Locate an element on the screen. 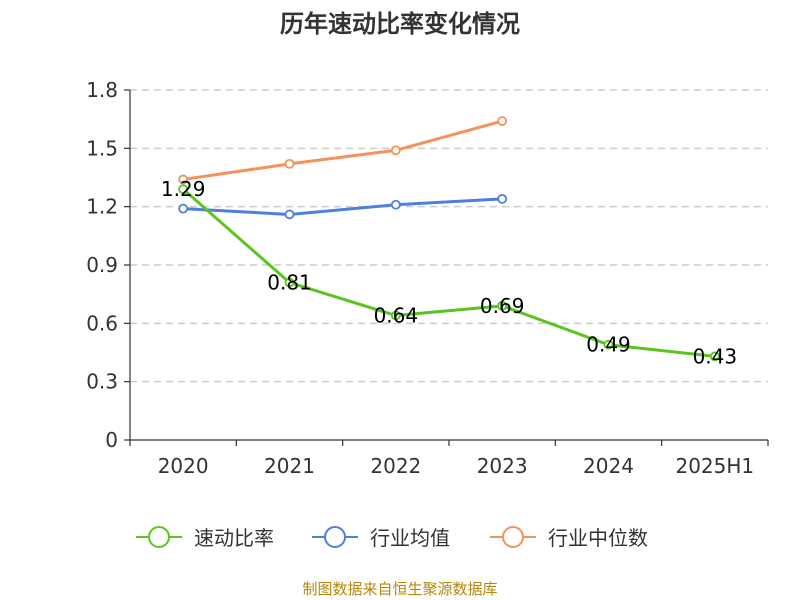 Image resolution: width=800 pixels, height=600 pixels. y-tick-label: 0 is located at coordinates (111, 440).